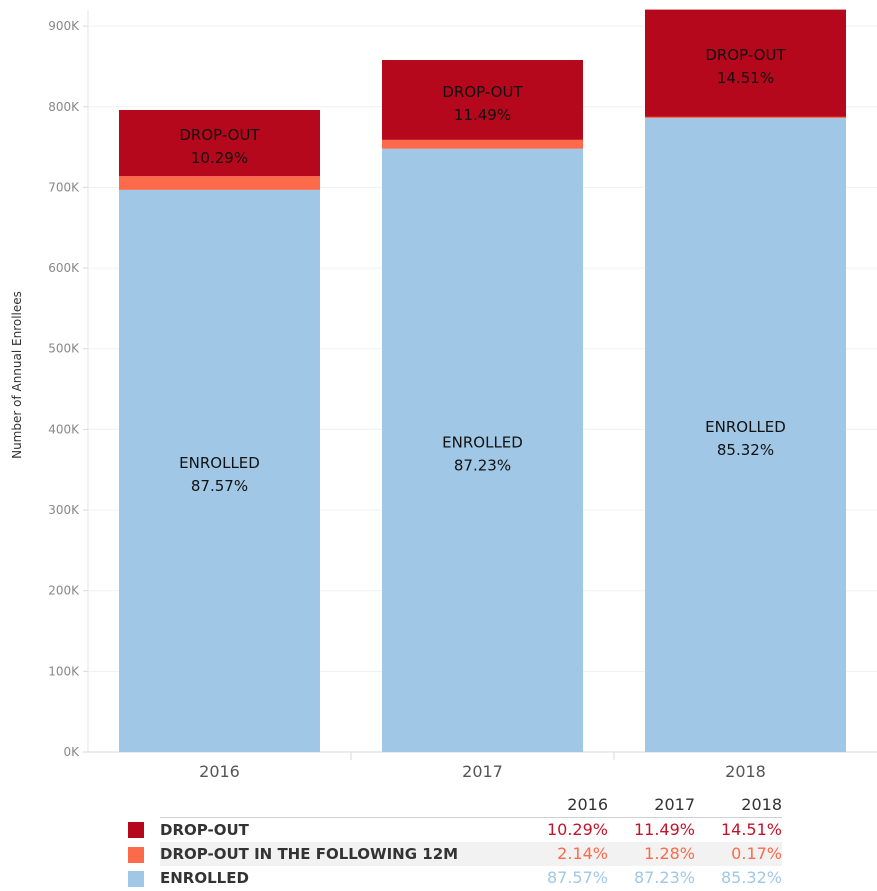 This screenshot has height=891, width=877. What do you see at coordinates (751, 877) in the screenshot?
I see `legend-percent-value: 85.32%` at bounding box center [751, 877].